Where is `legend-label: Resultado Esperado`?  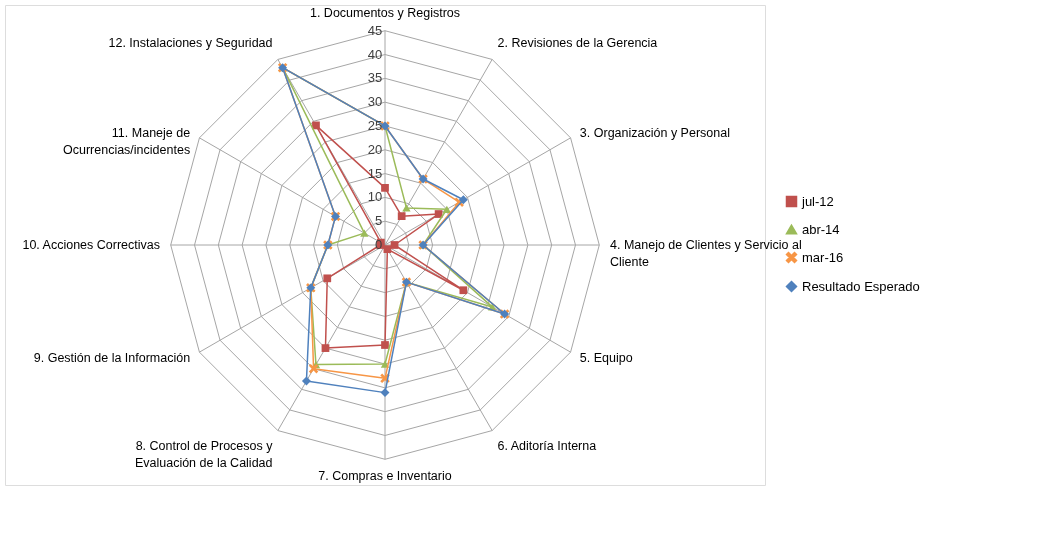 legend-label: Resultado Esperado is located at coordinates (861, 286).